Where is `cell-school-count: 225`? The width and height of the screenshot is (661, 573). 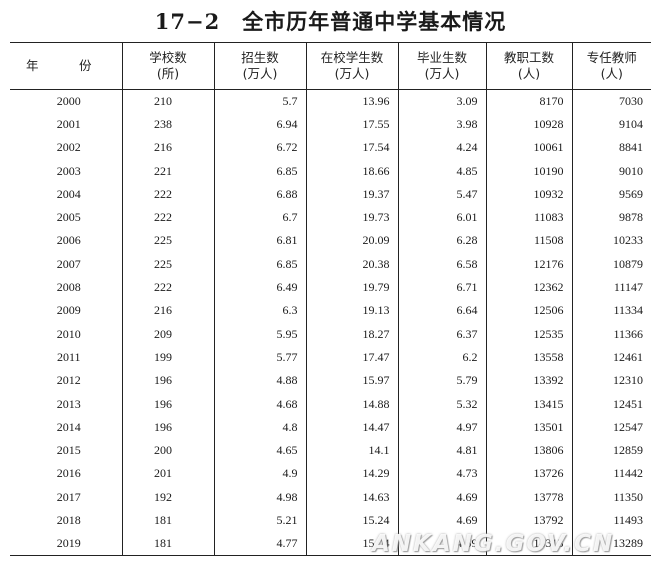 cell-school-count: 225 is located at coordinates (167, 241).